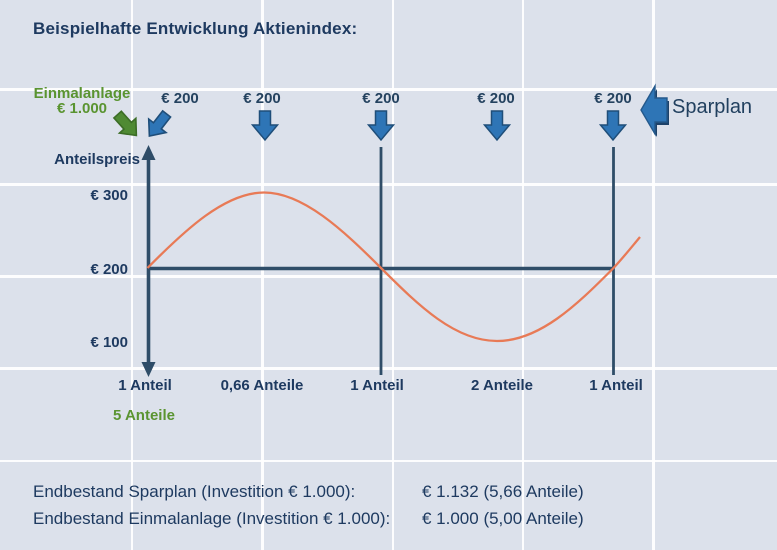 This screenshot has height=550, width=777. What do you see at coordinates (109, 195) in the screenshot?
I see `y-tick-300: € 300` at bounding box center [109, 195].